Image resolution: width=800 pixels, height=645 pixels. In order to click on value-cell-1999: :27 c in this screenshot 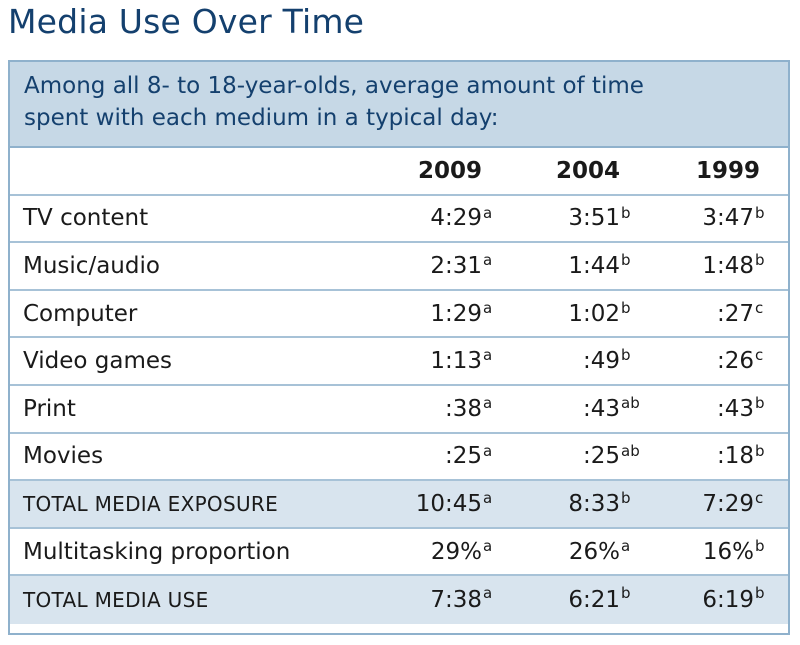, I will do `click(722, 314)`.